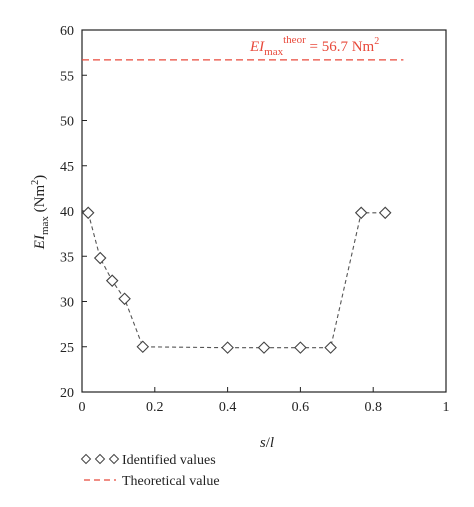 The image size is (474, 507). I want to click on x-axis-label-sub: l, so click(272, 443).